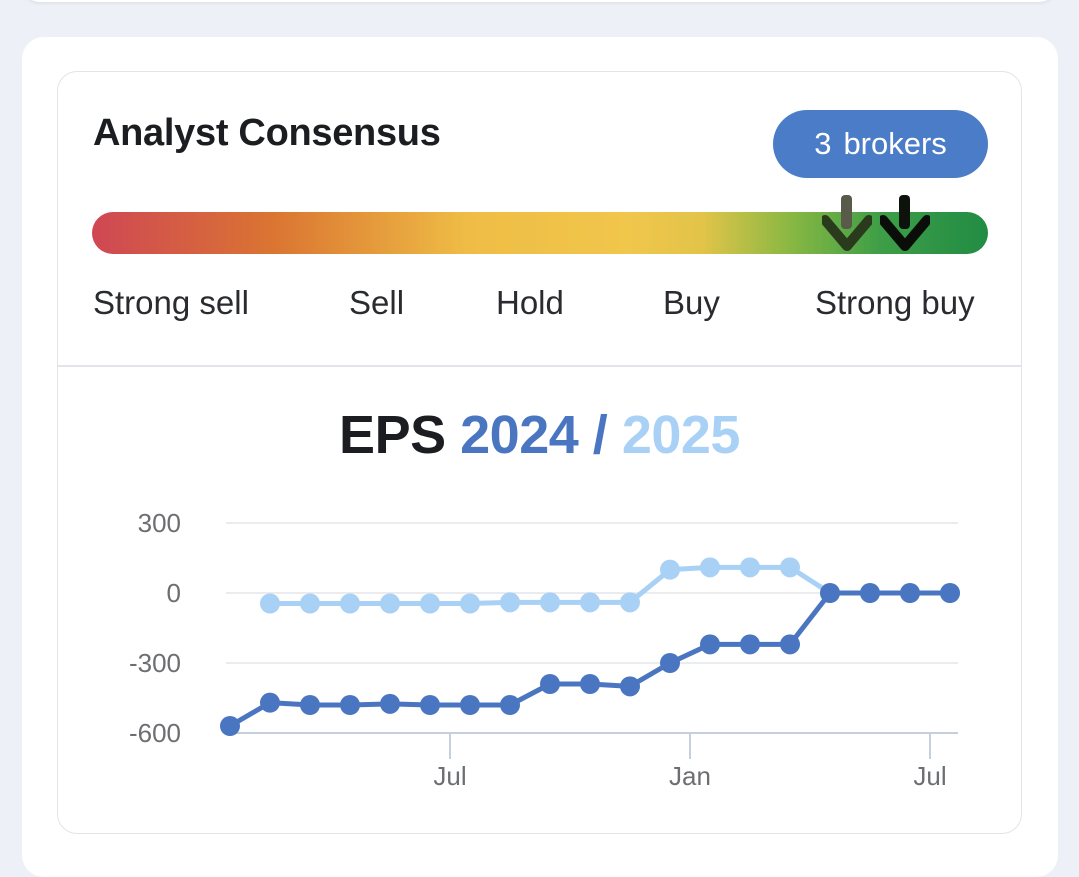 The image size is (1079, 877). Describe the element at coordinates (267, 133) in the screenshot. I see `consensus-title: Analyst Consensus` at that location.